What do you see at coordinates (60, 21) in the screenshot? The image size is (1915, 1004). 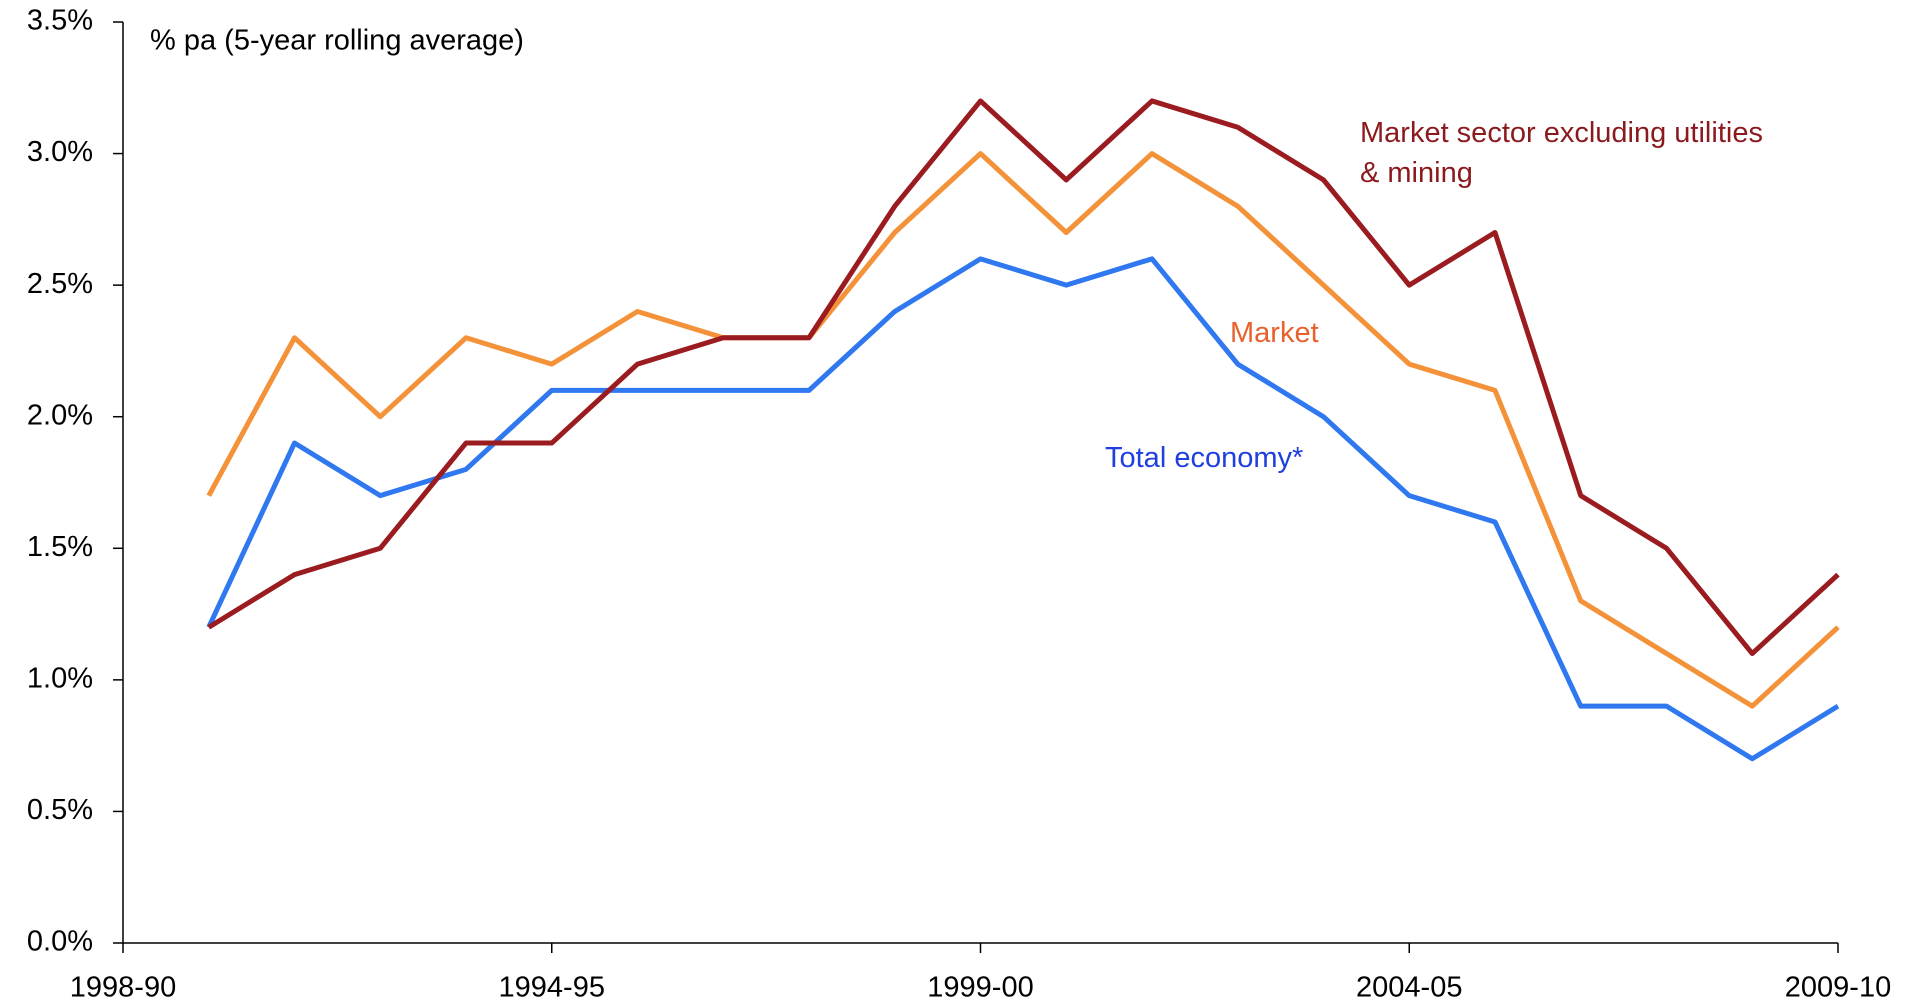 I see `y-tick-label: 3.5%` at bounding box center [60, 21].